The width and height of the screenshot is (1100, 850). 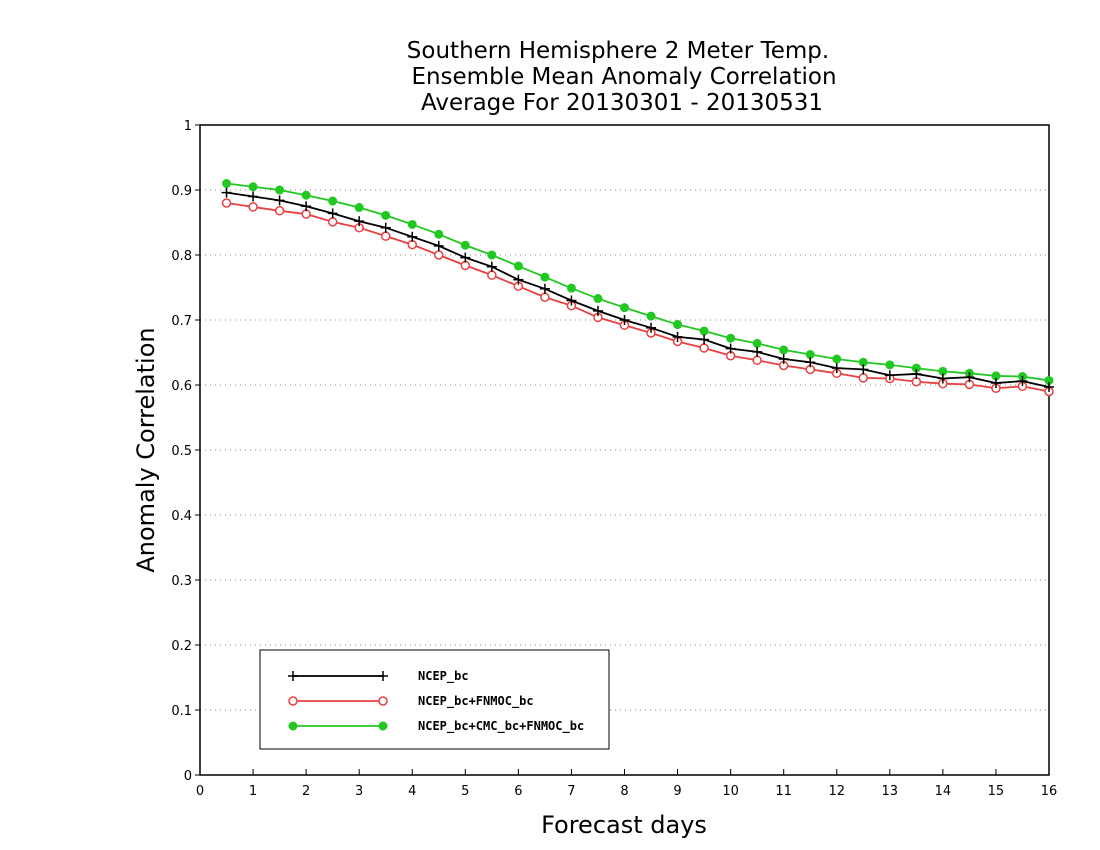 I want to click on x-tick-label: 9, so click(x=677, y=791).